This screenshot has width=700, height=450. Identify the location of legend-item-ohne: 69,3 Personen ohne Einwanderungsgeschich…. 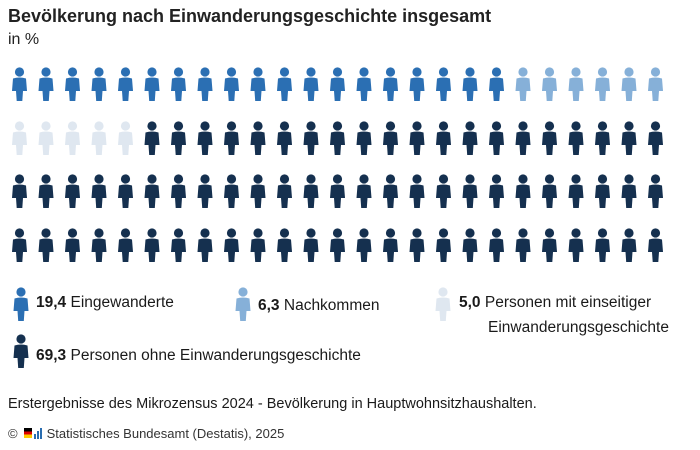
(198, 356).